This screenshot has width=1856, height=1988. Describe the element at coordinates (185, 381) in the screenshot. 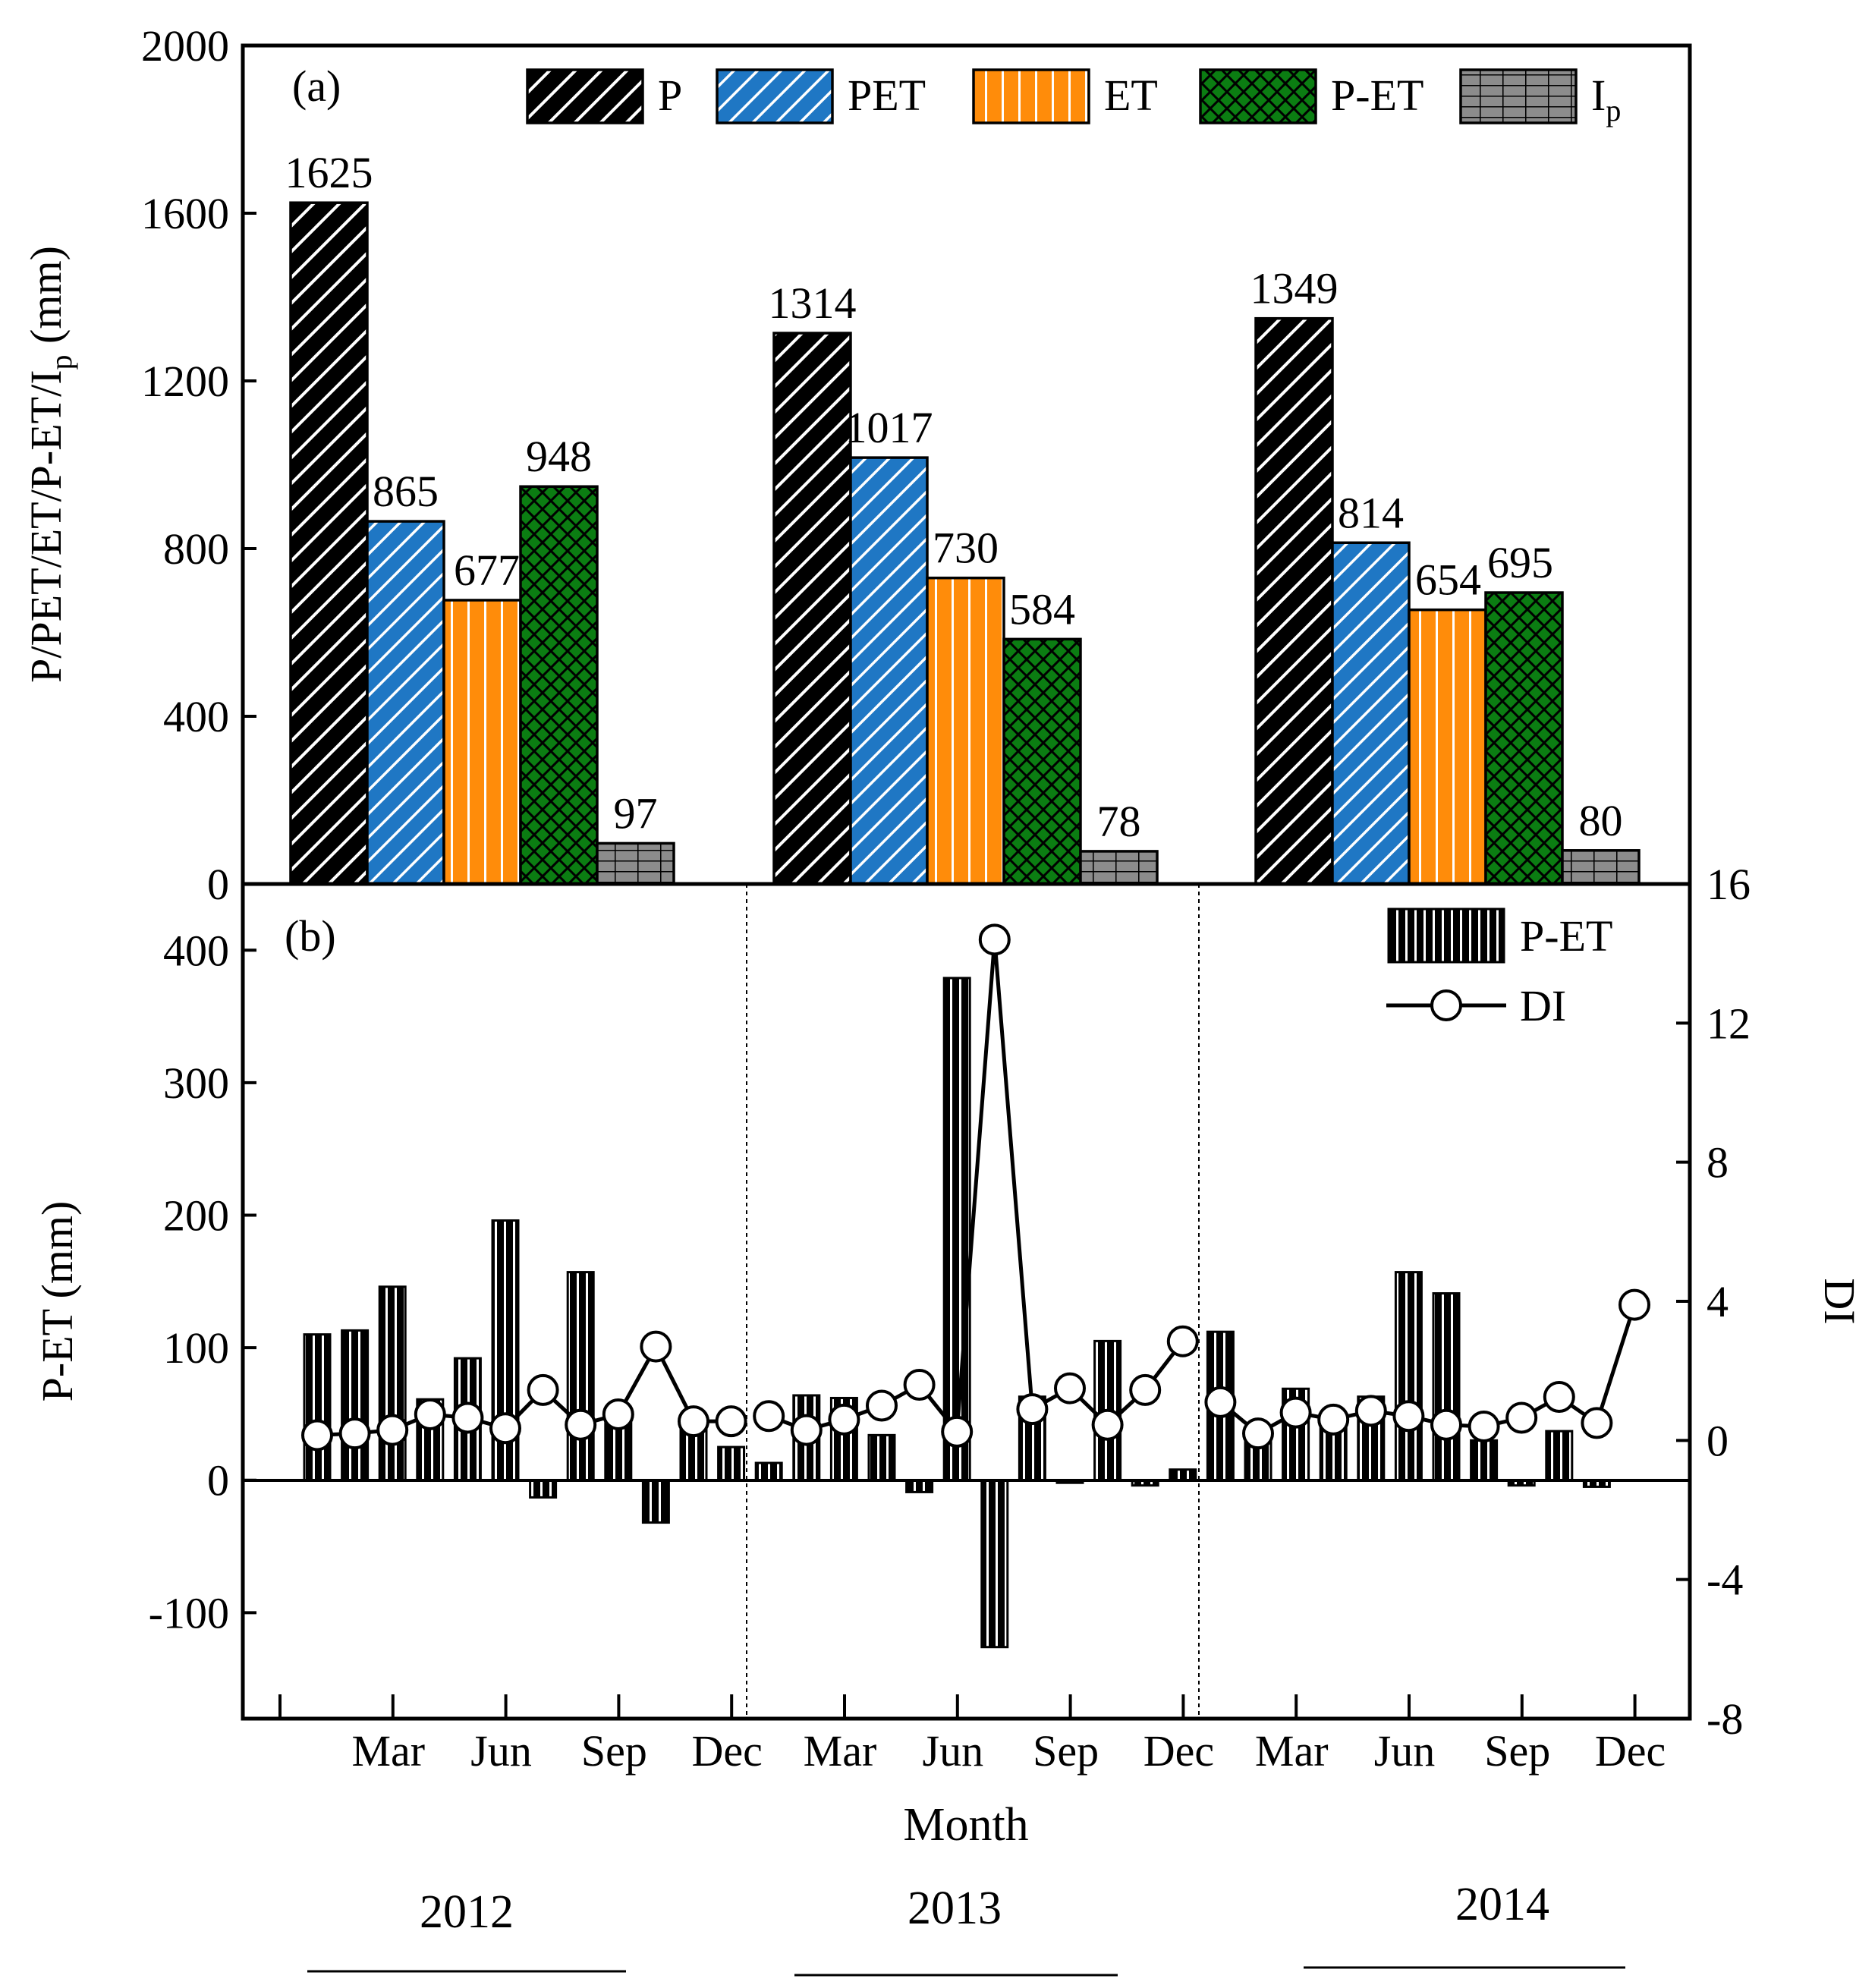

I see `y-tick-label: 1200` at that location.